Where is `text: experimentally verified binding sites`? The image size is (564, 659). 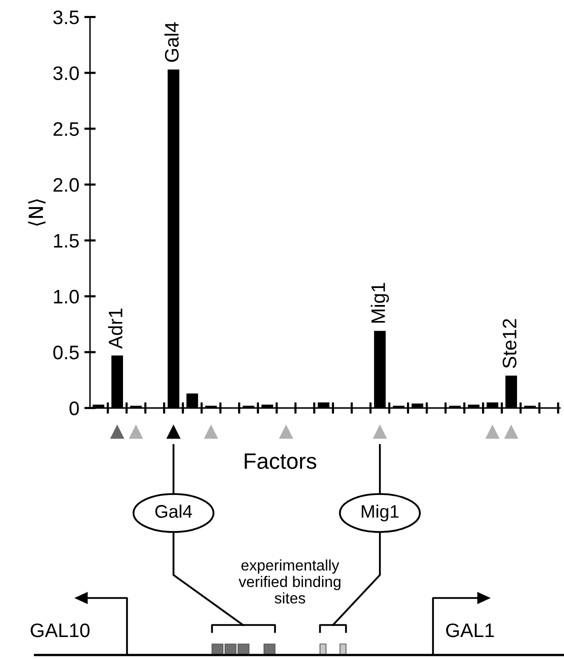 text: experimentally verified binding sites is located at coordinates (289, 581).